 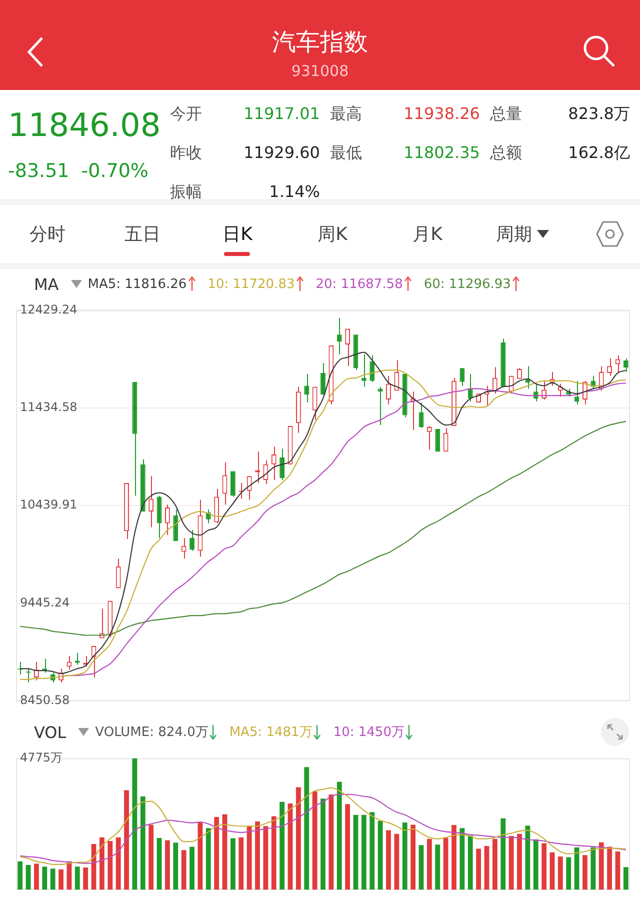 I want to click on text: 汽车指数, so click(x=320, y=42).